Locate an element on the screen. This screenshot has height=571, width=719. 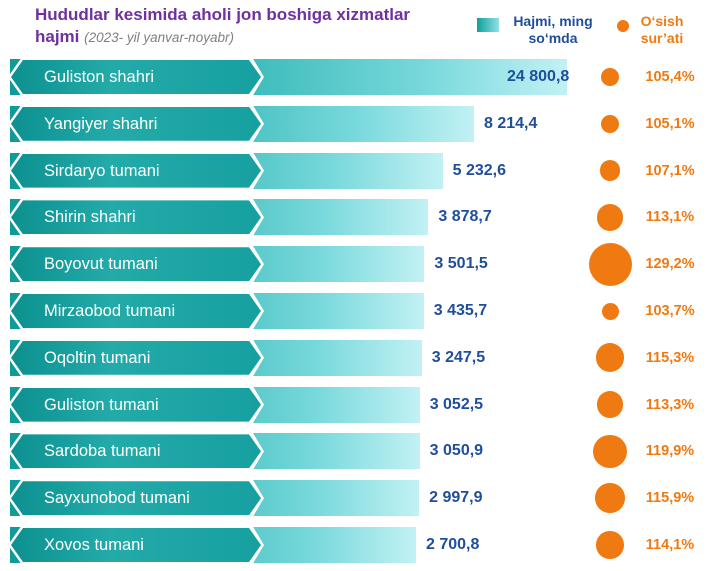
legend-bar-swatch is located at coordinates (488, 25).